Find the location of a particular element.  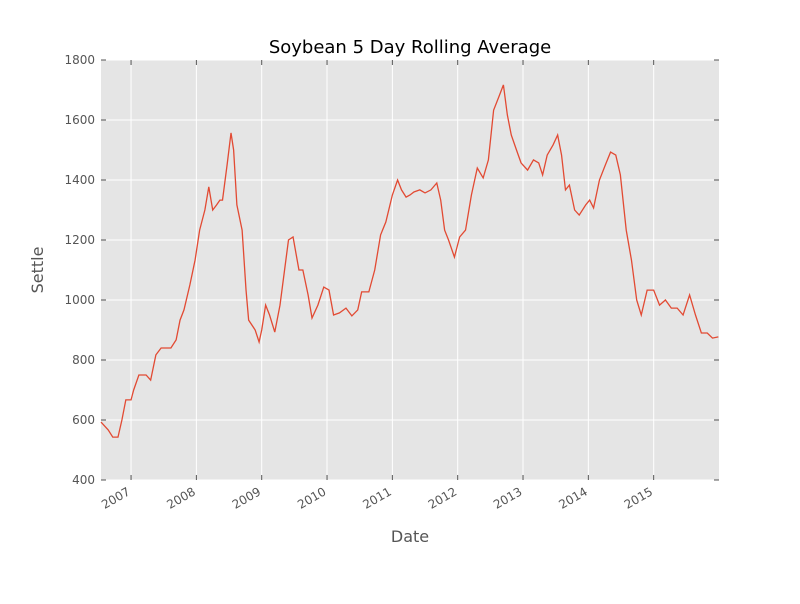

x-axis-label: Date is located at coordinates (410, 536).